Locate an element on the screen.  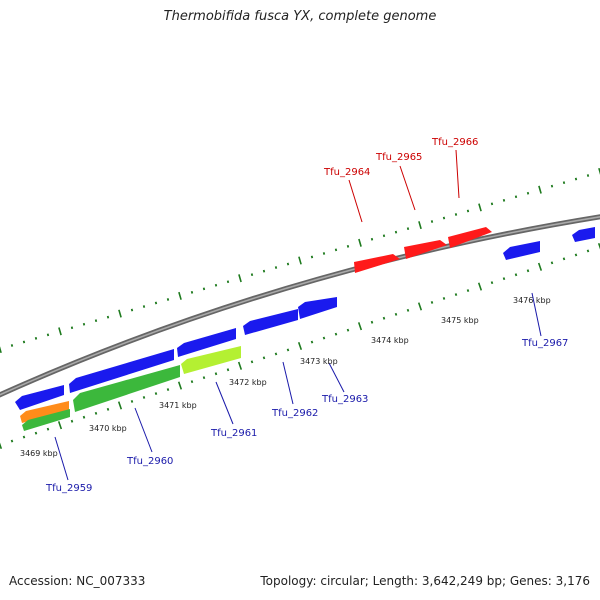
scale-label-3474: 3474 kbp is located at coordinates (390, 340).